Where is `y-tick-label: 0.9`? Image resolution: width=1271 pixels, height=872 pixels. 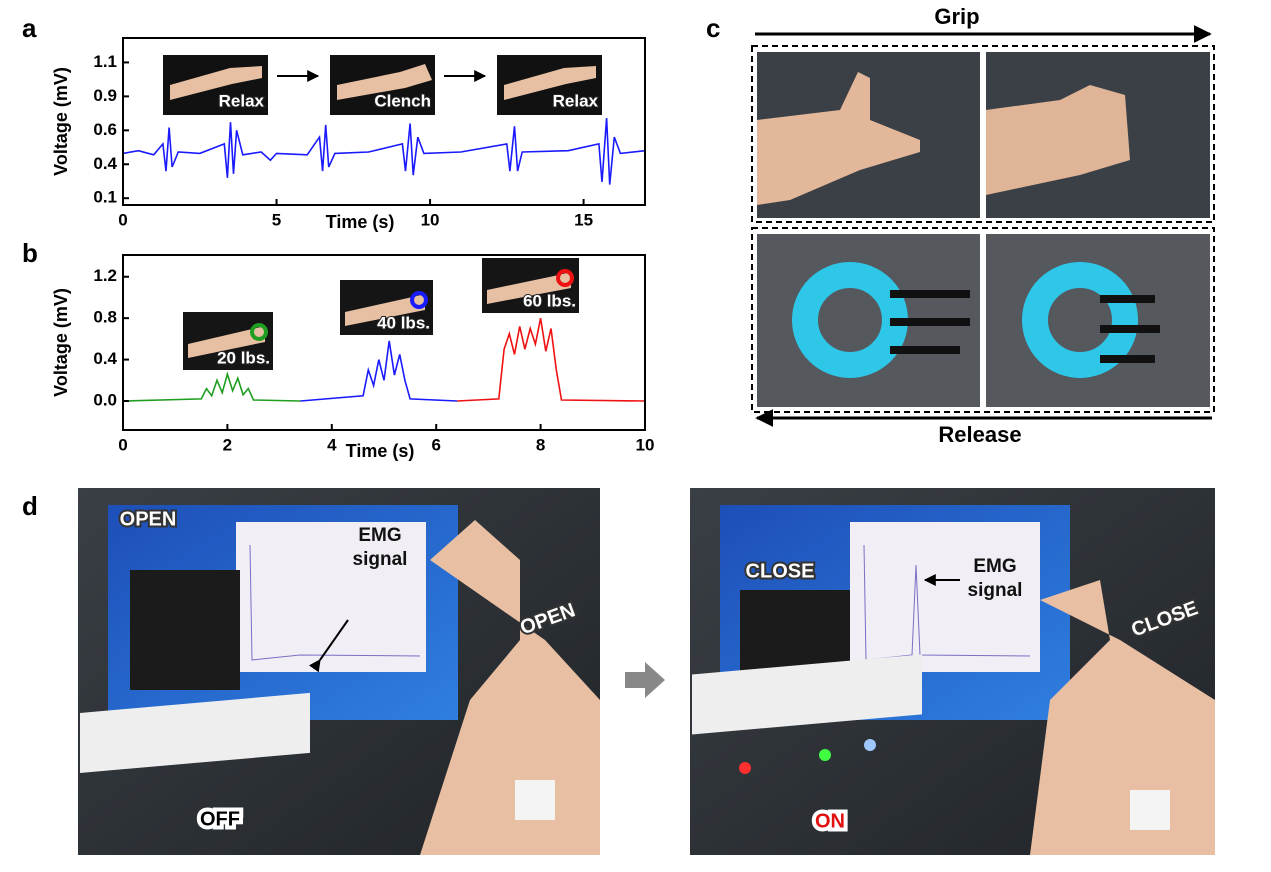 y-tick-label: 0.9 is located at coordinates (105, 95).